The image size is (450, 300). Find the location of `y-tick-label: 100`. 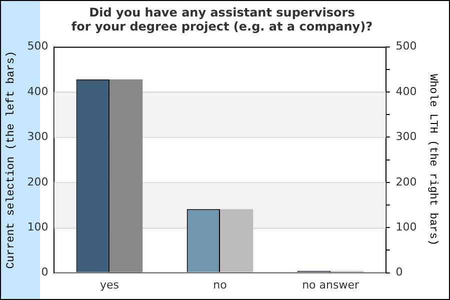

y-tick-label: 100 is located at coordinates (37, 227).